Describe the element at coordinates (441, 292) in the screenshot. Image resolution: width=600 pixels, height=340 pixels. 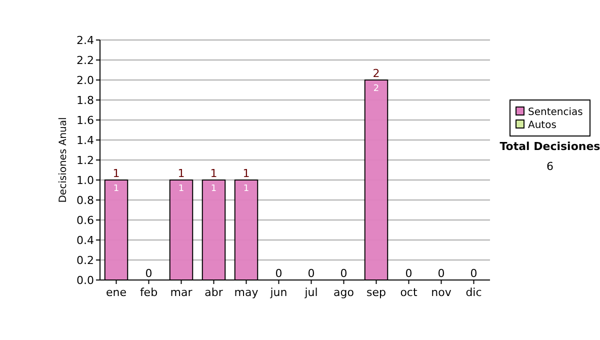
I see `x-tick-label: nov` at that location.